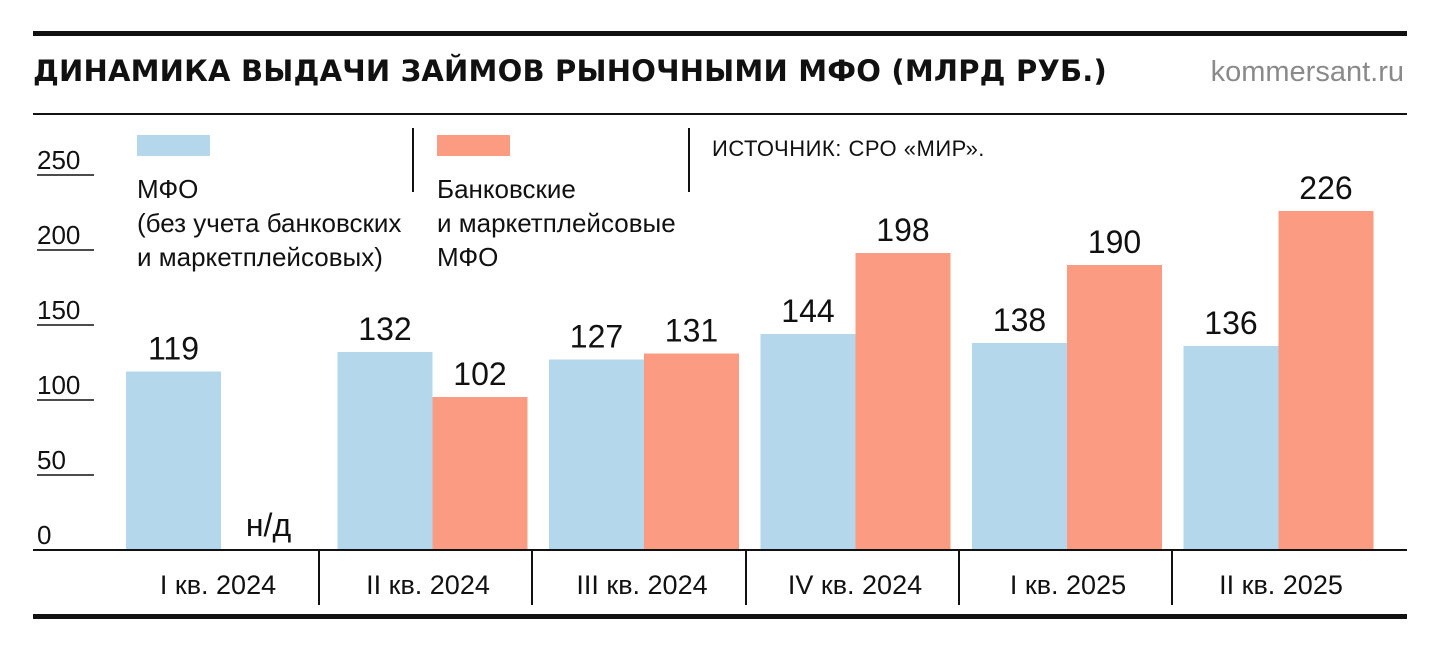 This screenshot has height=652, width=1440. I want to click on y-tick-label: 150, so click(58, 310).